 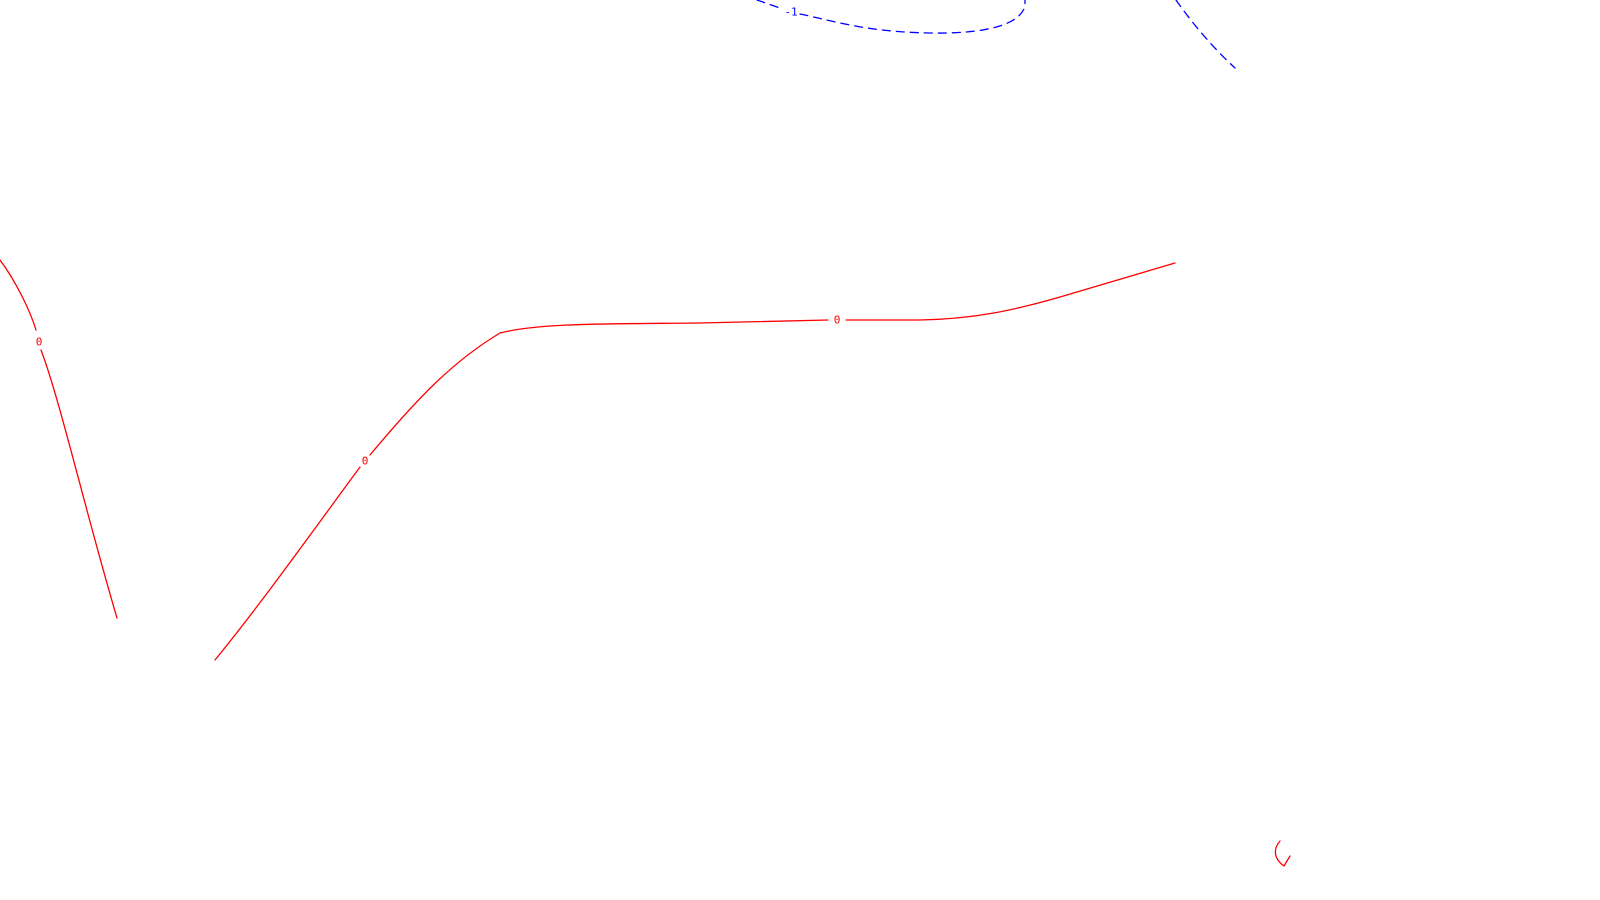 I want to click on contour-line-negative, so click(x=891, y=17).